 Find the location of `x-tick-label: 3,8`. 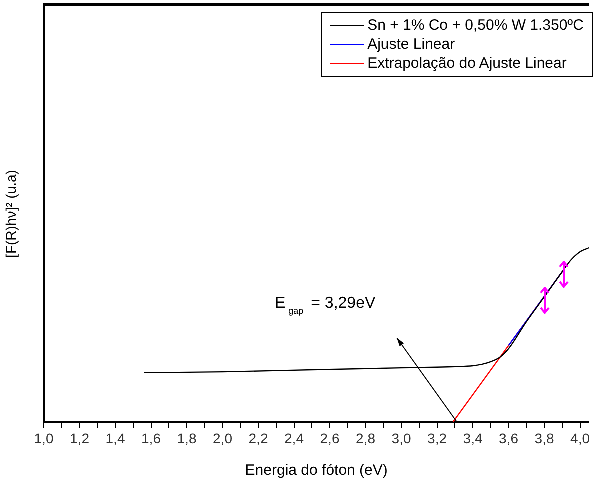

x-tick-label: 3,8 is located at coordinates (544, 438).